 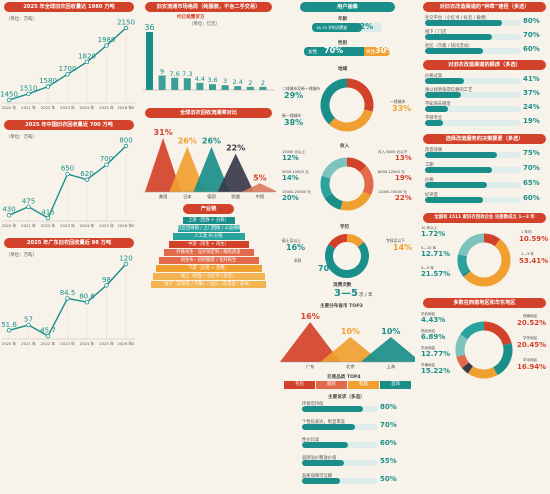 I want to click on region-dist-value-right: 20.45%, so click(x=532, y=345).